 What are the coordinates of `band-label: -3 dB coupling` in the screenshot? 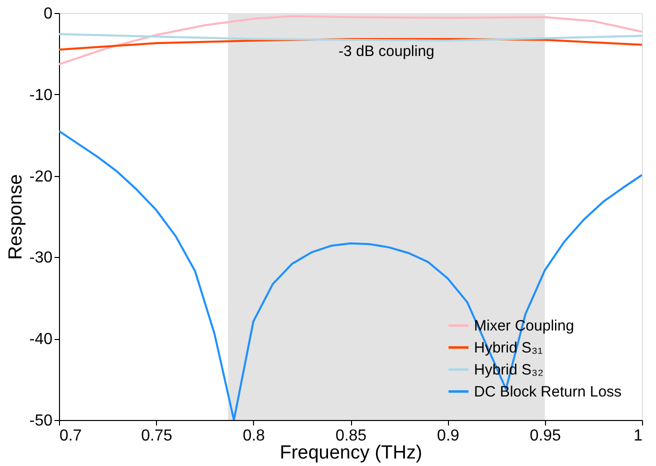 It's located at (386, 51).